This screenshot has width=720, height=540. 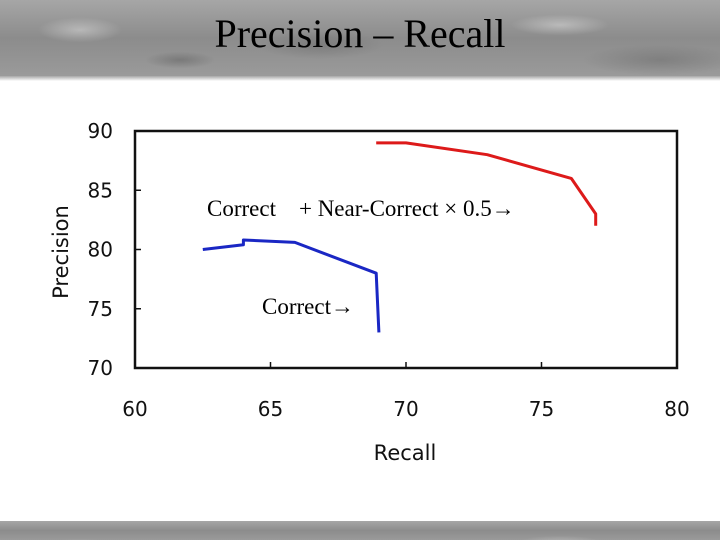 What do you see at coordinates (308, 306) in the screenshot?
I see `annotation-correct: Correct→` at bounding box center [308, 306].